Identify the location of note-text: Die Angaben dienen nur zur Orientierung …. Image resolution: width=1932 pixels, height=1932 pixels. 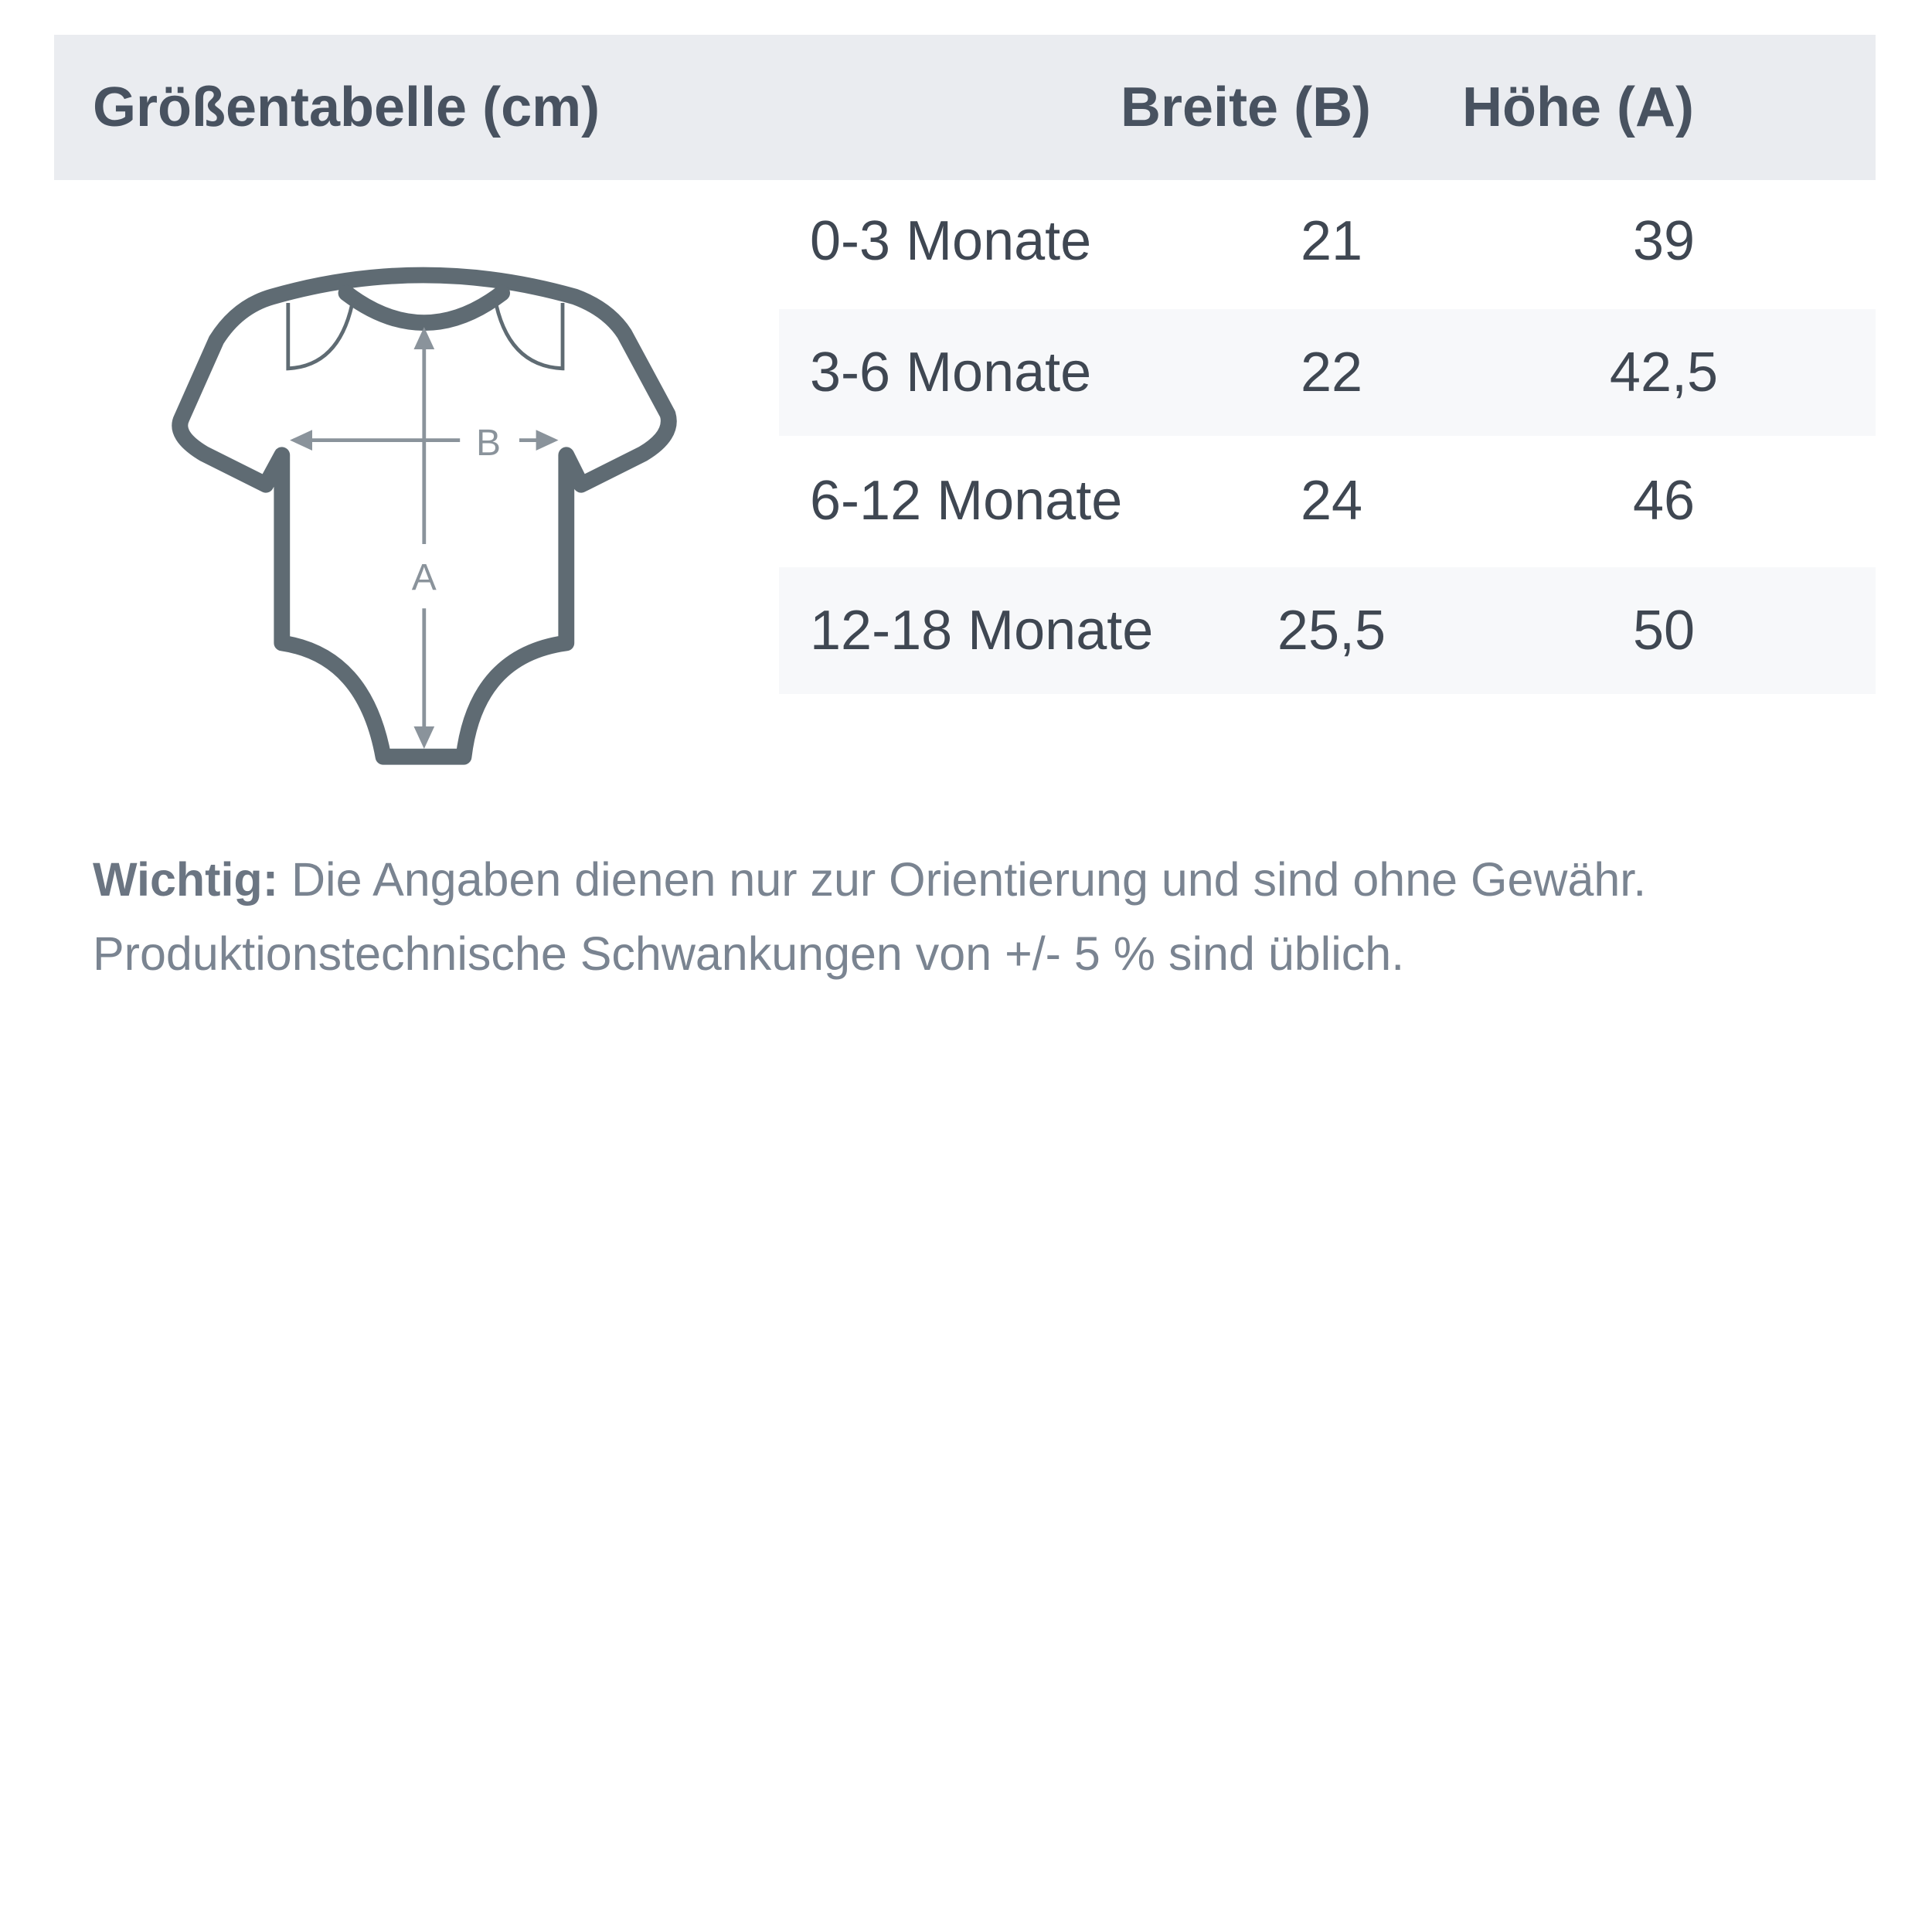
(870, 916).